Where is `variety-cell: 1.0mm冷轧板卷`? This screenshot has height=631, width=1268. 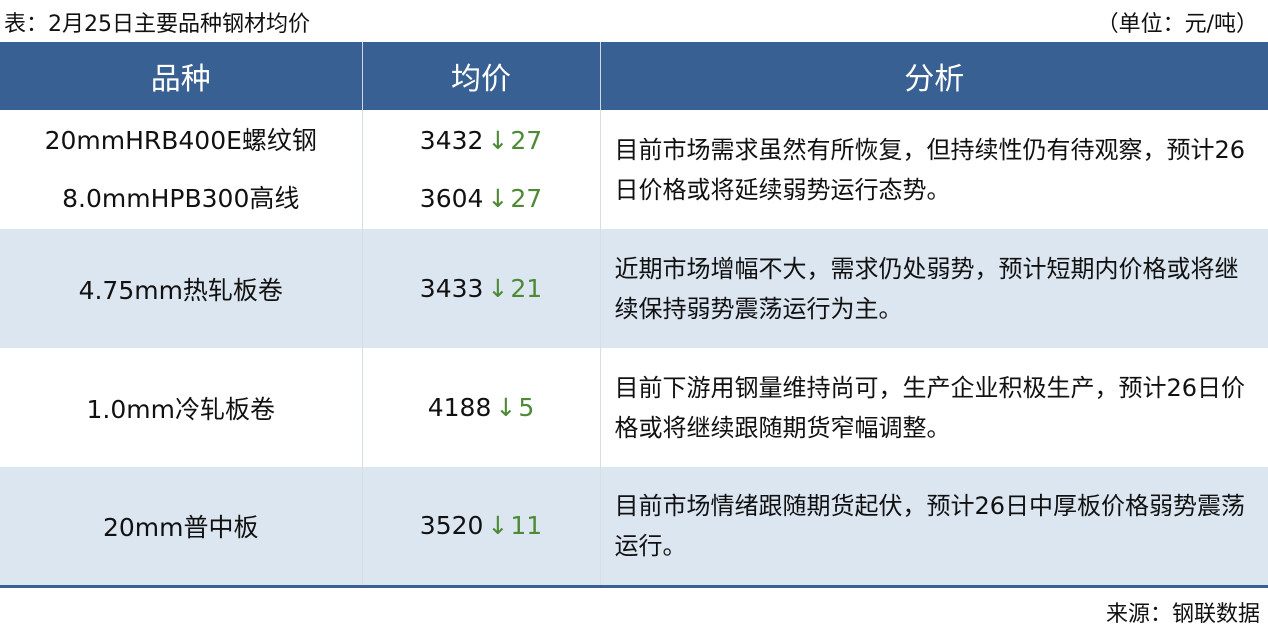 variety-cell: 1.0mm冷轧板卷 is located at coordinates (181, 407).